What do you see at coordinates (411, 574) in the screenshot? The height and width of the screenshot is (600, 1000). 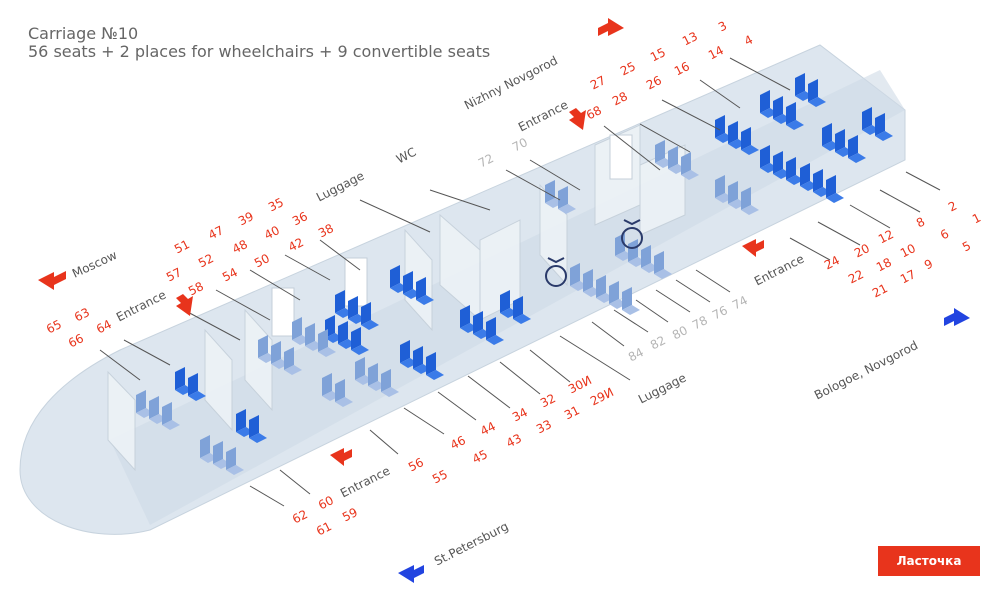 I see `arrow-icon-st-petersburg` at bounding box center [411, 574].